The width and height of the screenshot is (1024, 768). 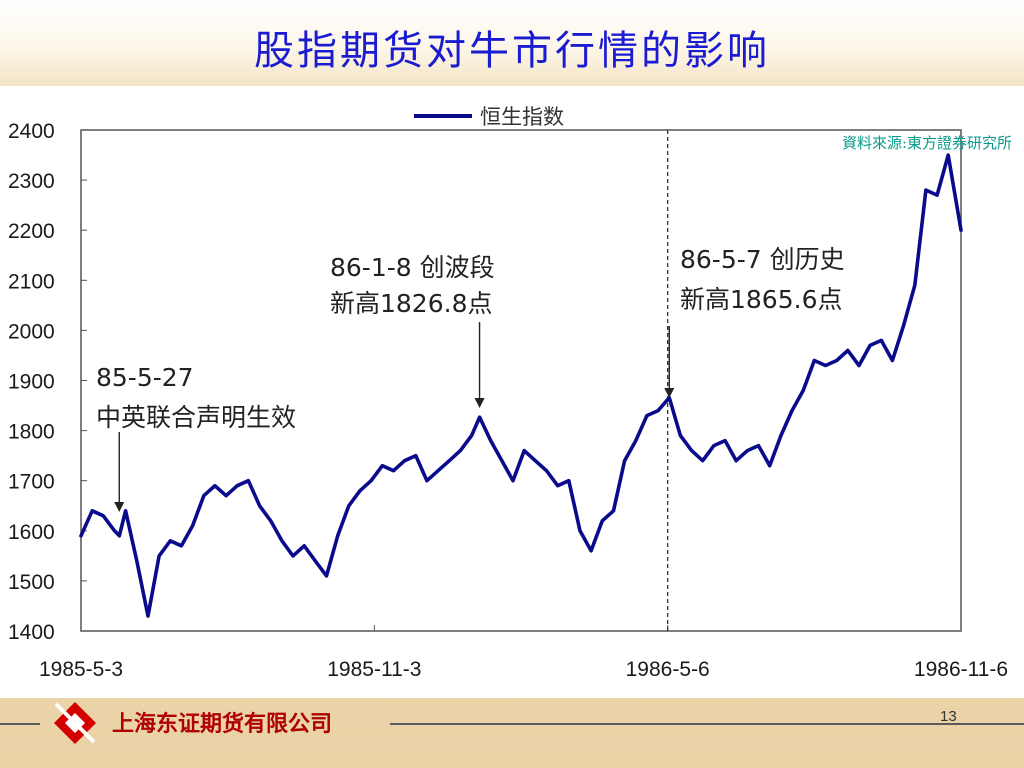 I want to click on y-tick-label: 1700, so click(x=31, y=482).